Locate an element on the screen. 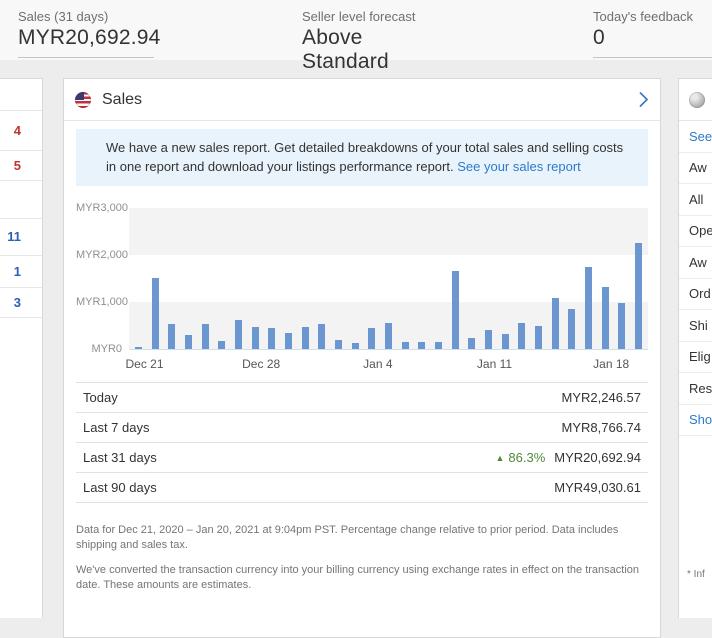 This screenshot has height=638, width=712. period-value-group: MYR49,030.61 is located at coordinates (597, 487).